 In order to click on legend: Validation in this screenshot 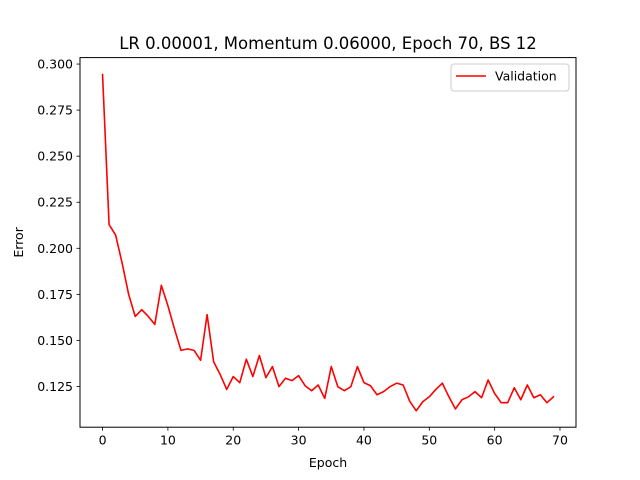, I will do `click(510, 77)`.